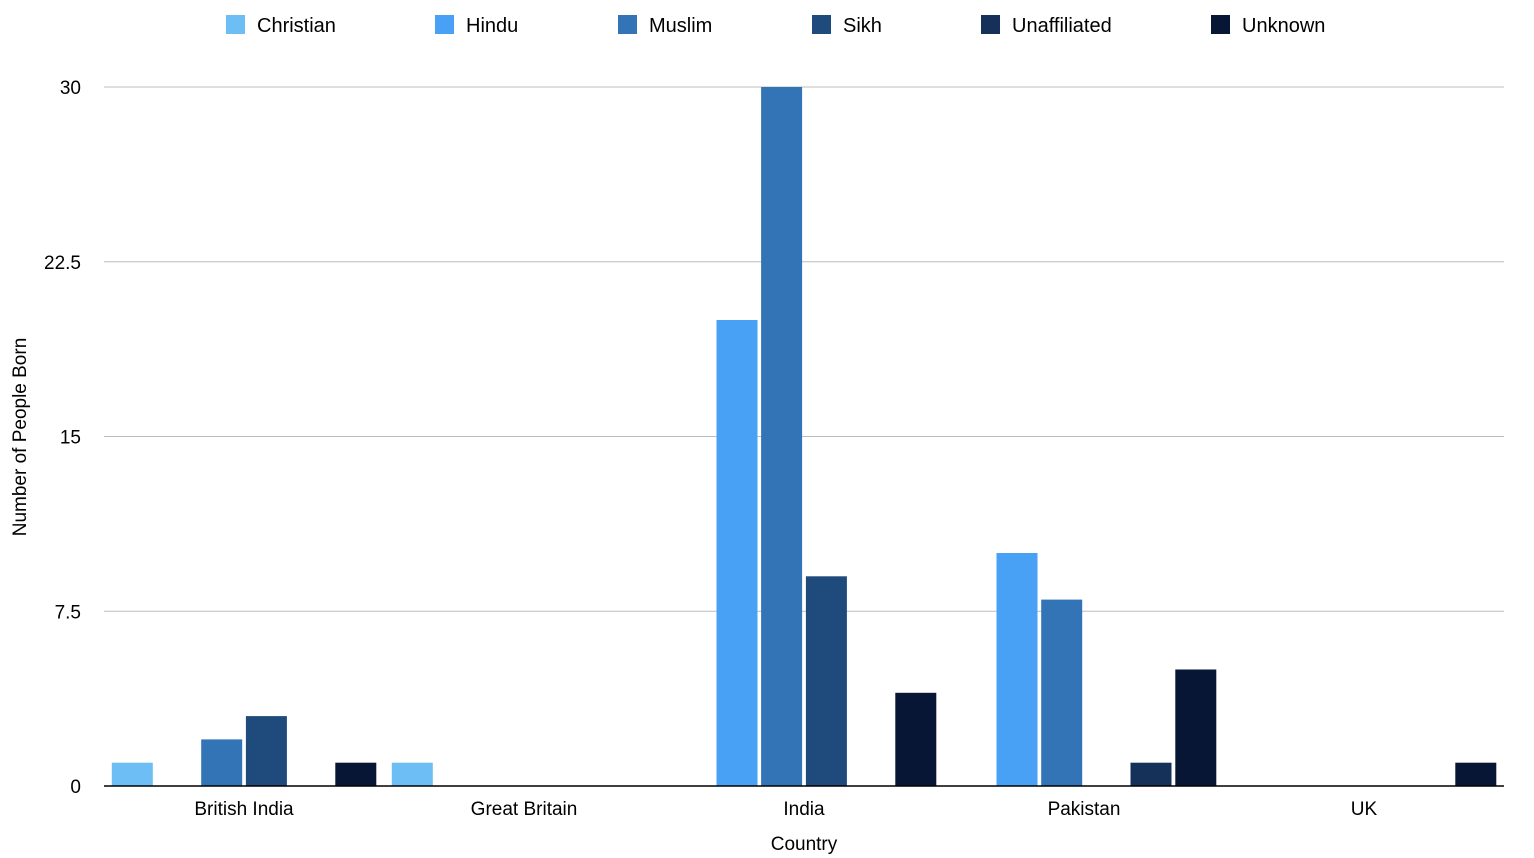 This screenshot has height=858, width=1534. What do you see at coordinates (412, 774) in the screenshot?
I see `bar-christian-great-britain` at bounding box center [412, 774].